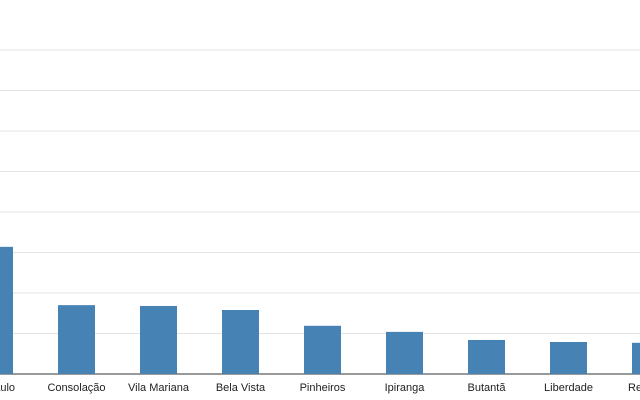  What do you see at coordinates (241, 388) in the screenshot?
I see `x-tick-label: Bela Vista` at bounding box center [241, 388].